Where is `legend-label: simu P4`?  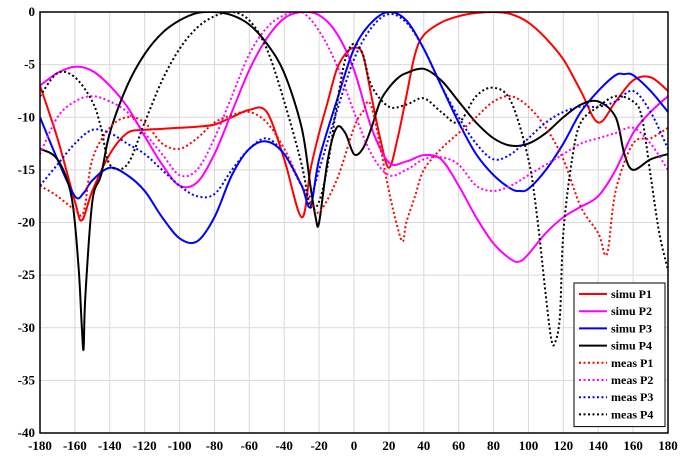
legend-label: simu P4 is located at coordinates (631, 346).